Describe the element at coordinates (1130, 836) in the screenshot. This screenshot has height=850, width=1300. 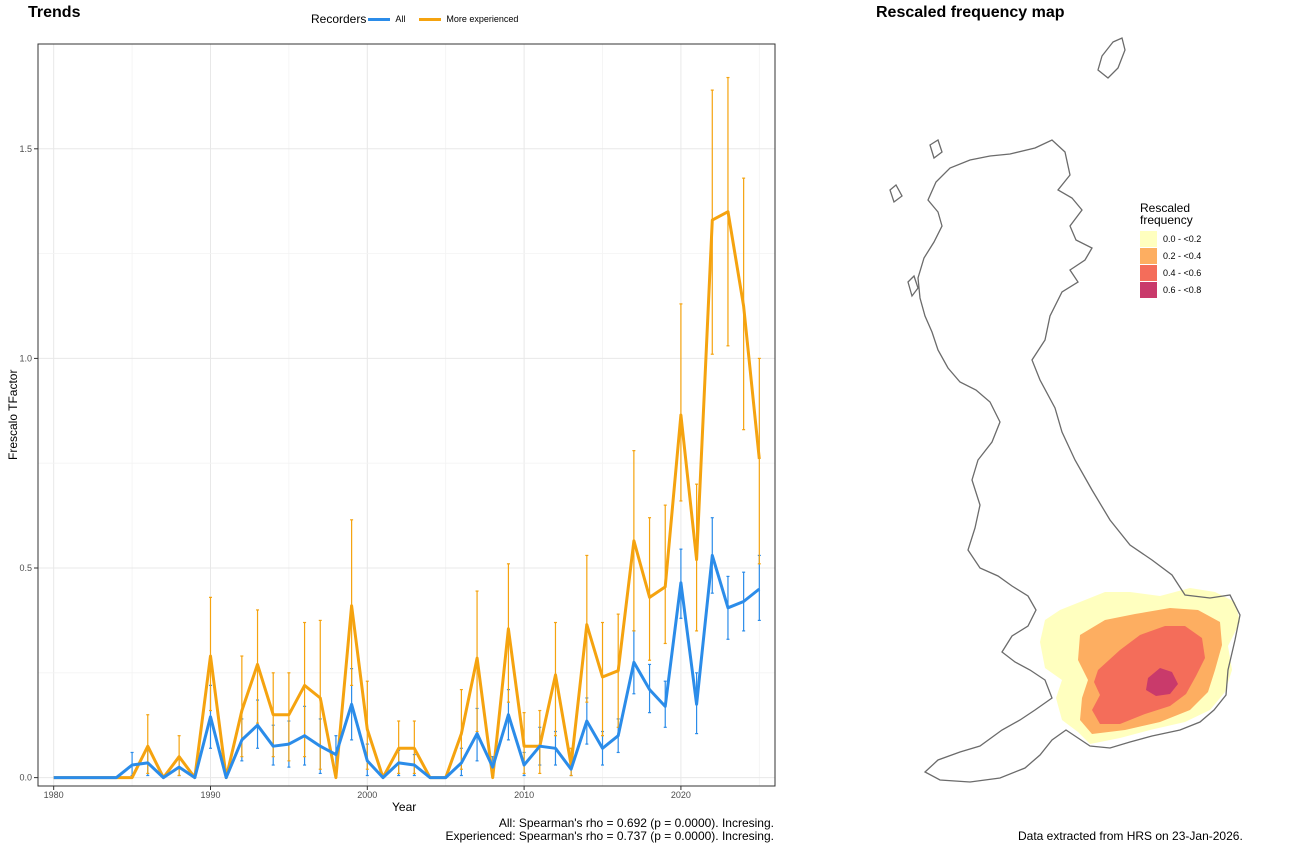
I see `source-note: Data extracted from HRS on 23-Jan-2026.` at that location.